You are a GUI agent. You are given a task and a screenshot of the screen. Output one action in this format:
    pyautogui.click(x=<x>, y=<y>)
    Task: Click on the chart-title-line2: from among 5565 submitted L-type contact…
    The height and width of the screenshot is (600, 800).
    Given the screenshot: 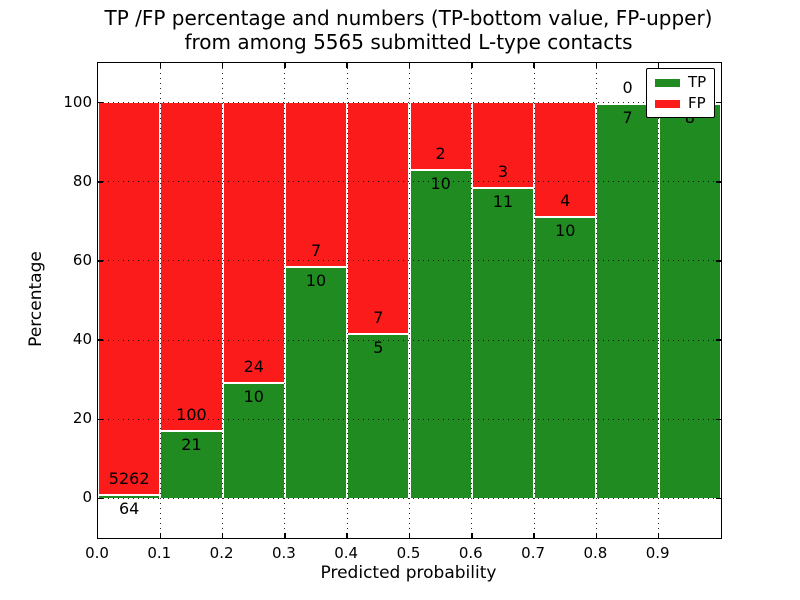 What is the action you would take?
    pyautogui.click(x=408, y=42)
    